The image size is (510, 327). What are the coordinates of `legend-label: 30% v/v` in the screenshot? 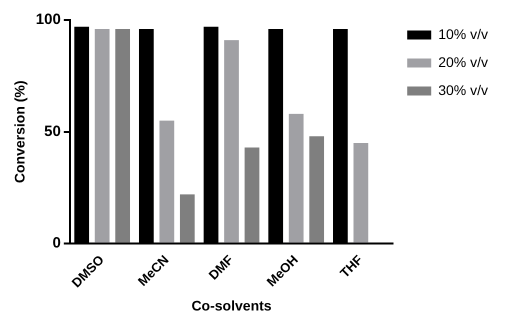 It's located at (463, 90).